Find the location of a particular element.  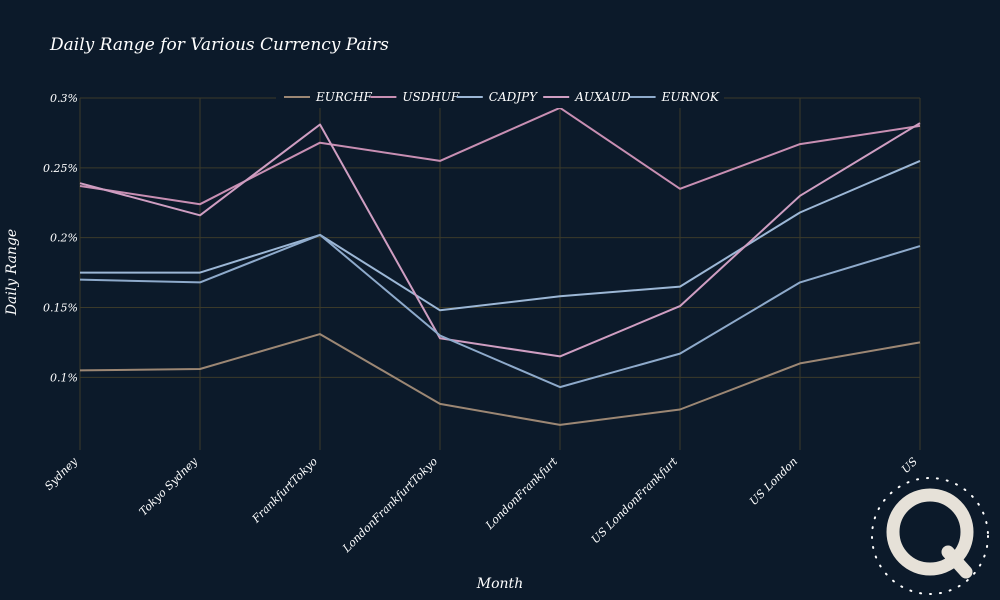

y-tick-label: 0.2% is located at coordinates (64, 238).